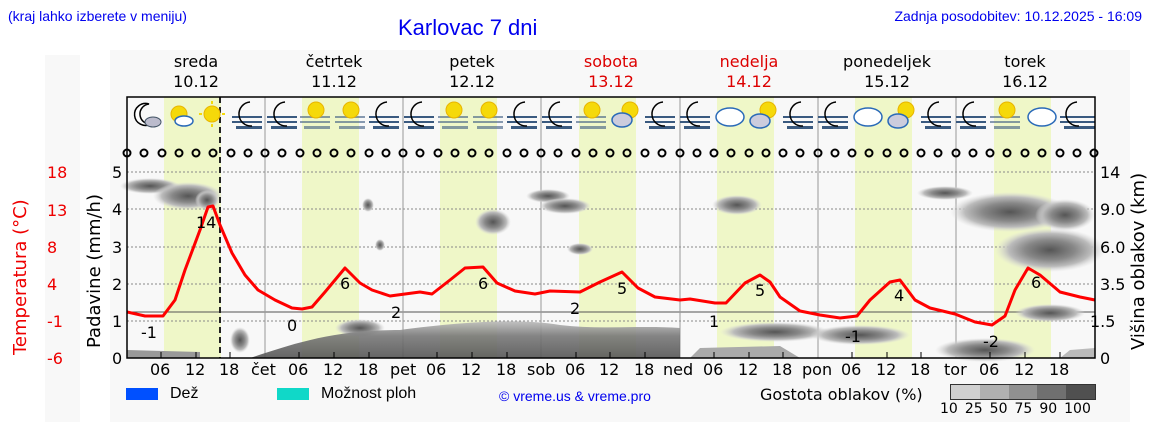  What do you see at coordinates (899, 295) in the screenshot?
I see `svg-text: 4` at bounding box center [899, 295].